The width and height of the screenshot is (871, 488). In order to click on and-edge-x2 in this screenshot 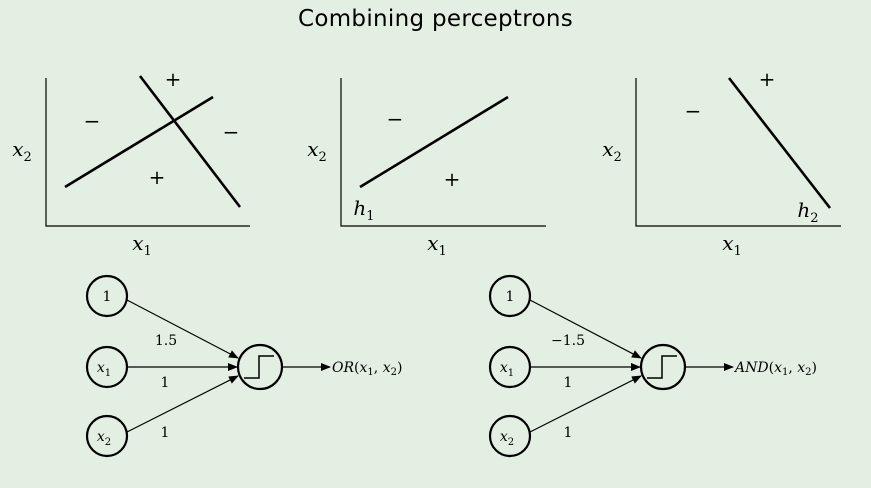, I will do `click(585, 404)`.